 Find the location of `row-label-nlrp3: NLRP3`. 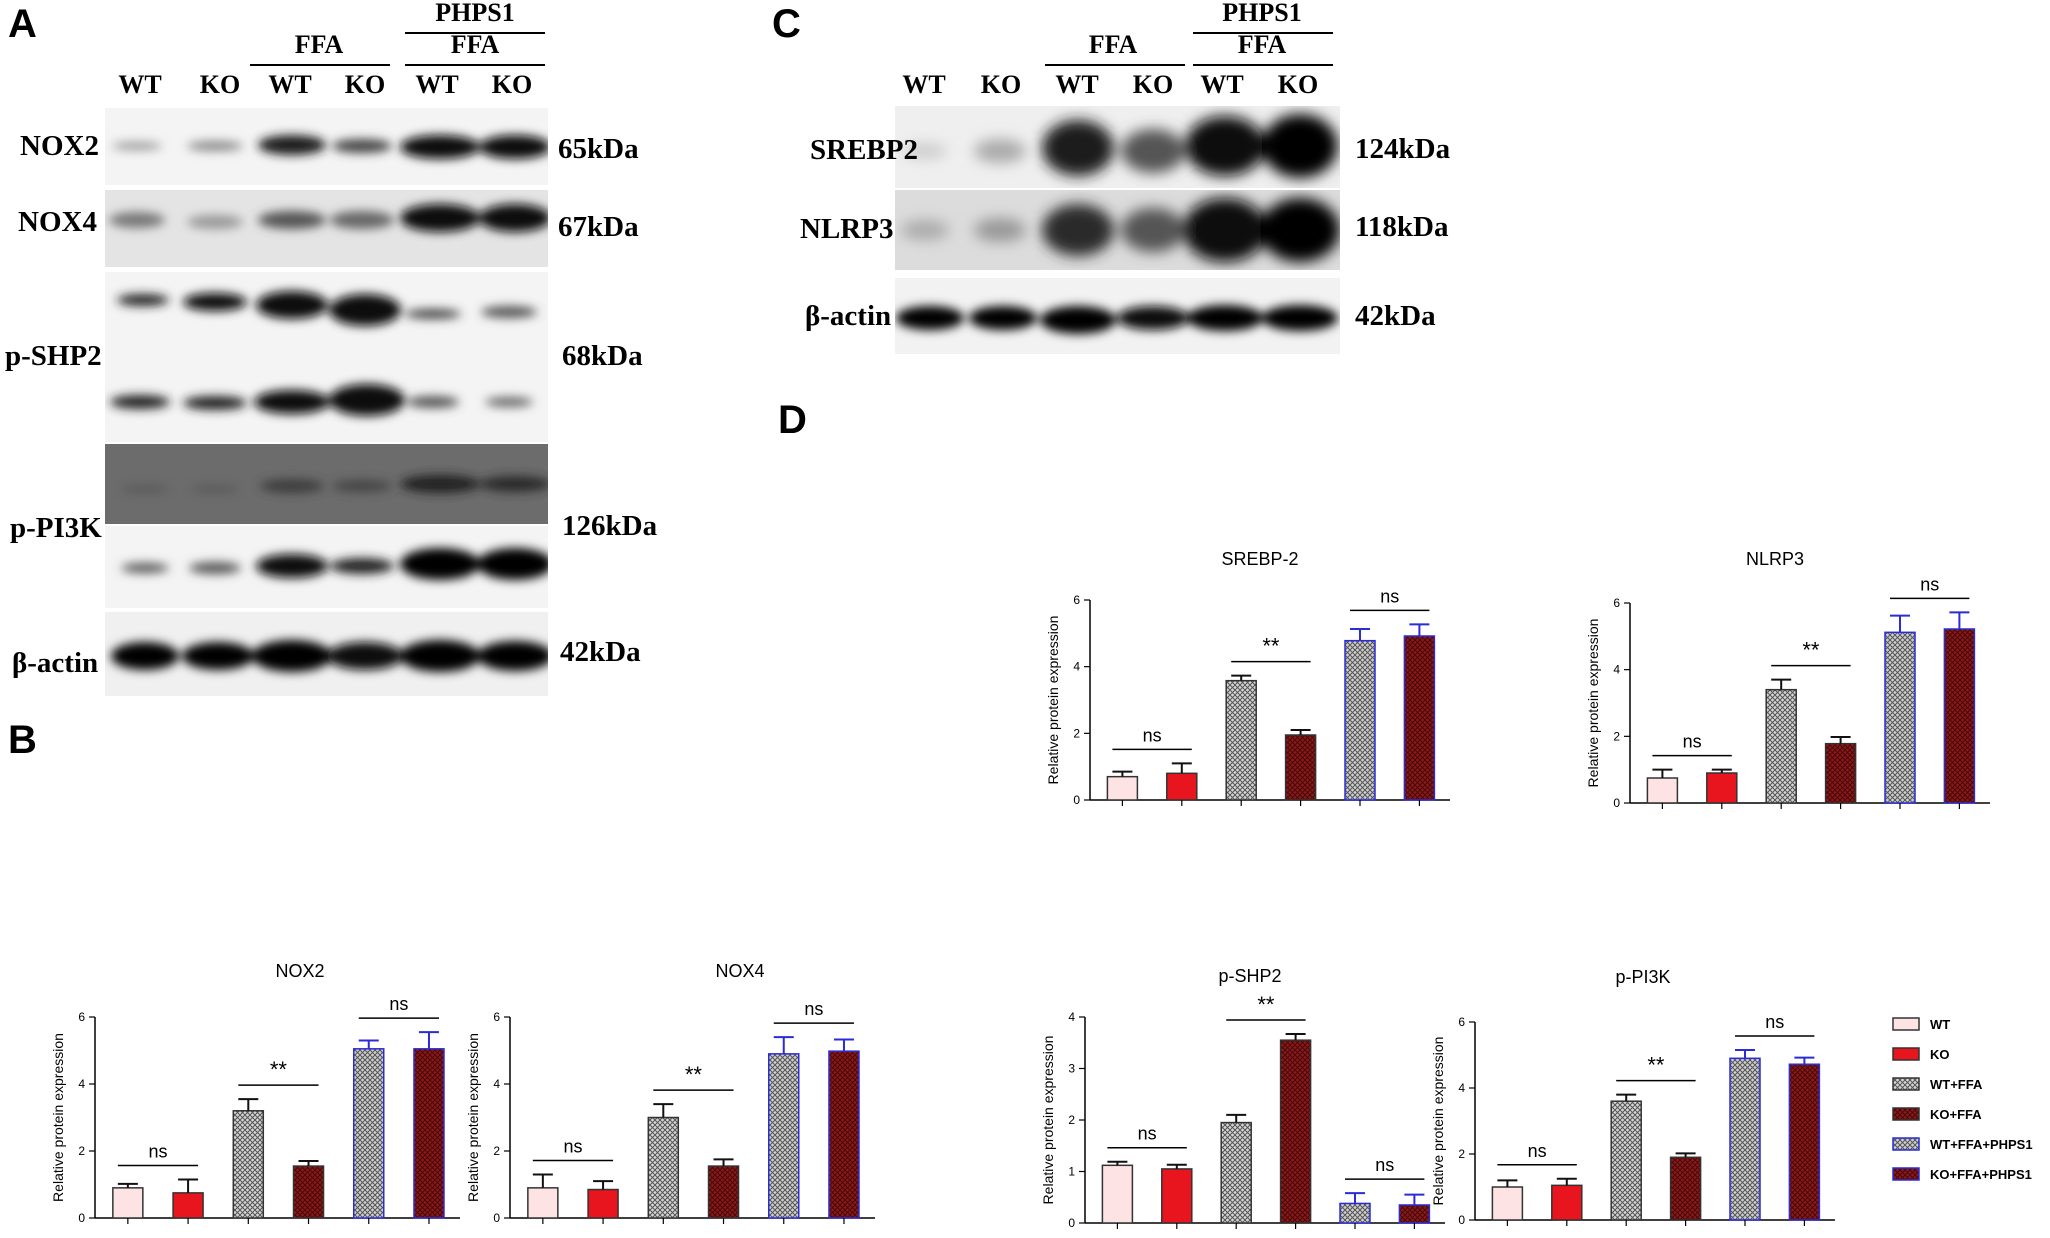

row-label-nlrp3: NLRP3 is located at coordinates (847, 229).